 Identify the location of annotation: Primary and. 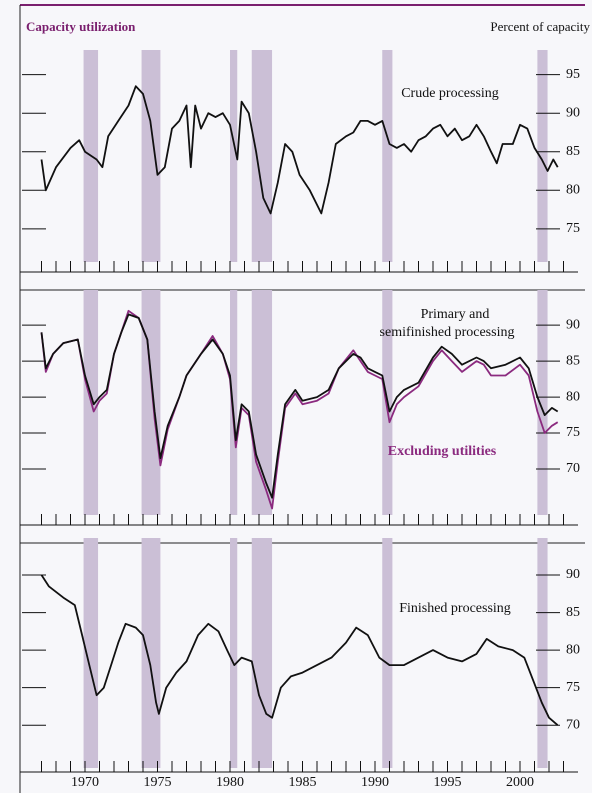
(455, 314).